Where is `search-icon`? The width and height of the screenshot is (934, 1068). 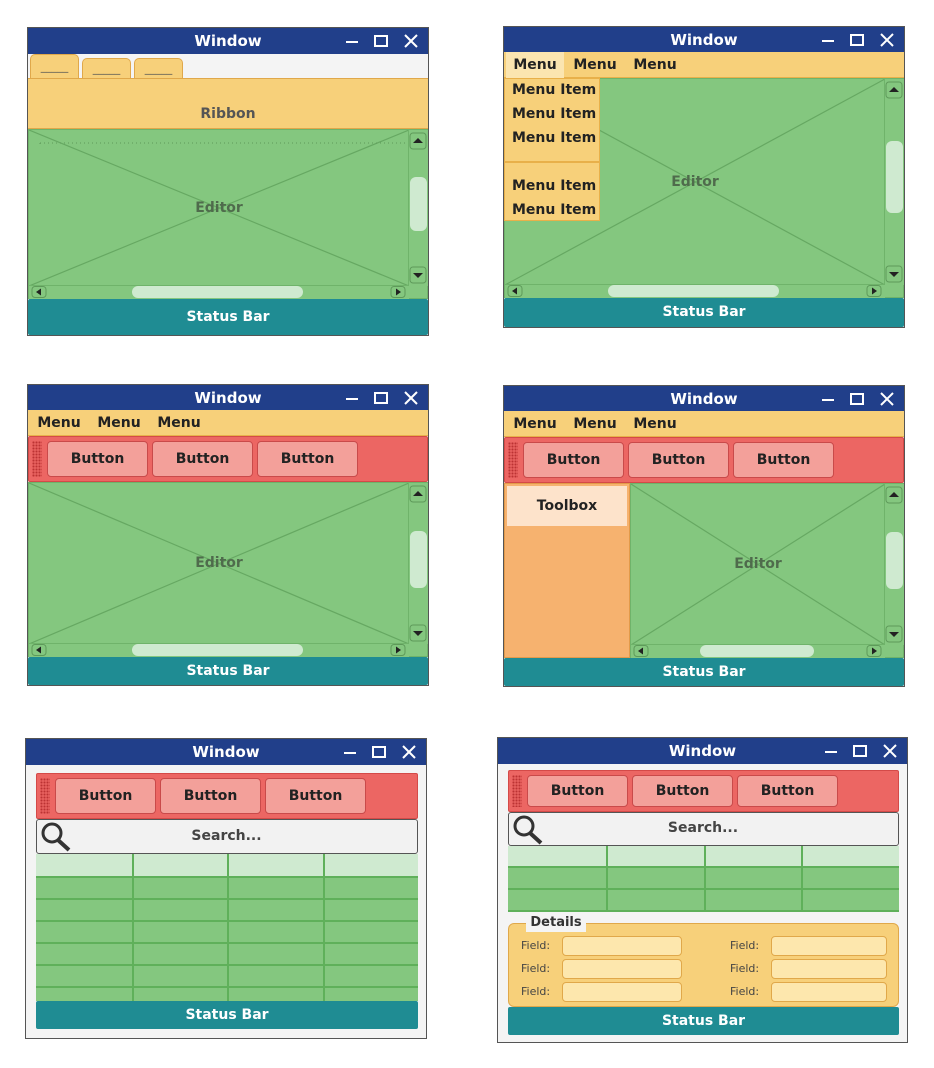
search-icon is located at coordinates (56, 837).